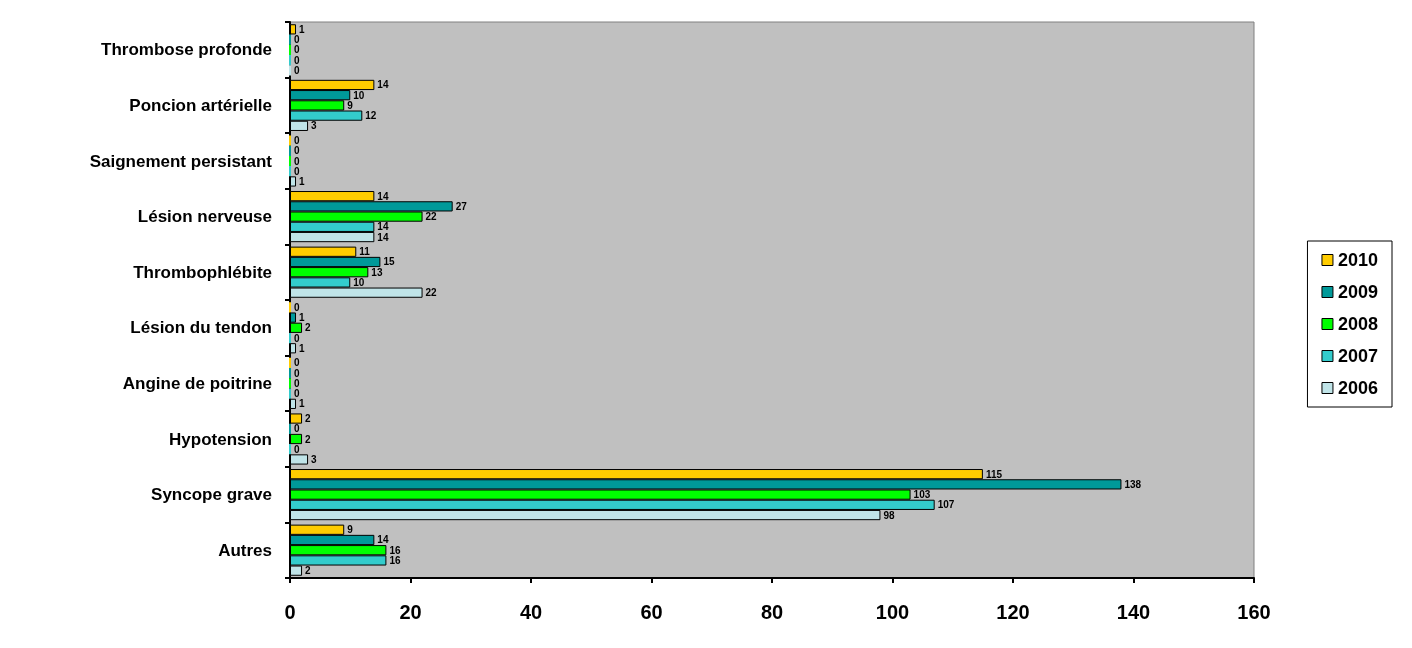 This screenshot has height=648, width=1412. I want to click on x-tick-label: 20, so click(410, 612).